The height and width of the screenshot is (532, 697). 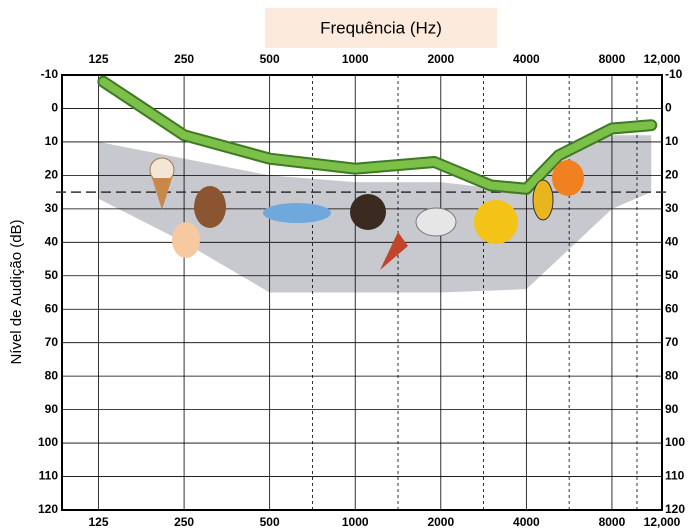 What do you see at coordinates (436, 222) in the screenshot?
I see `icon-mouse` at bounding box center [436, 222].